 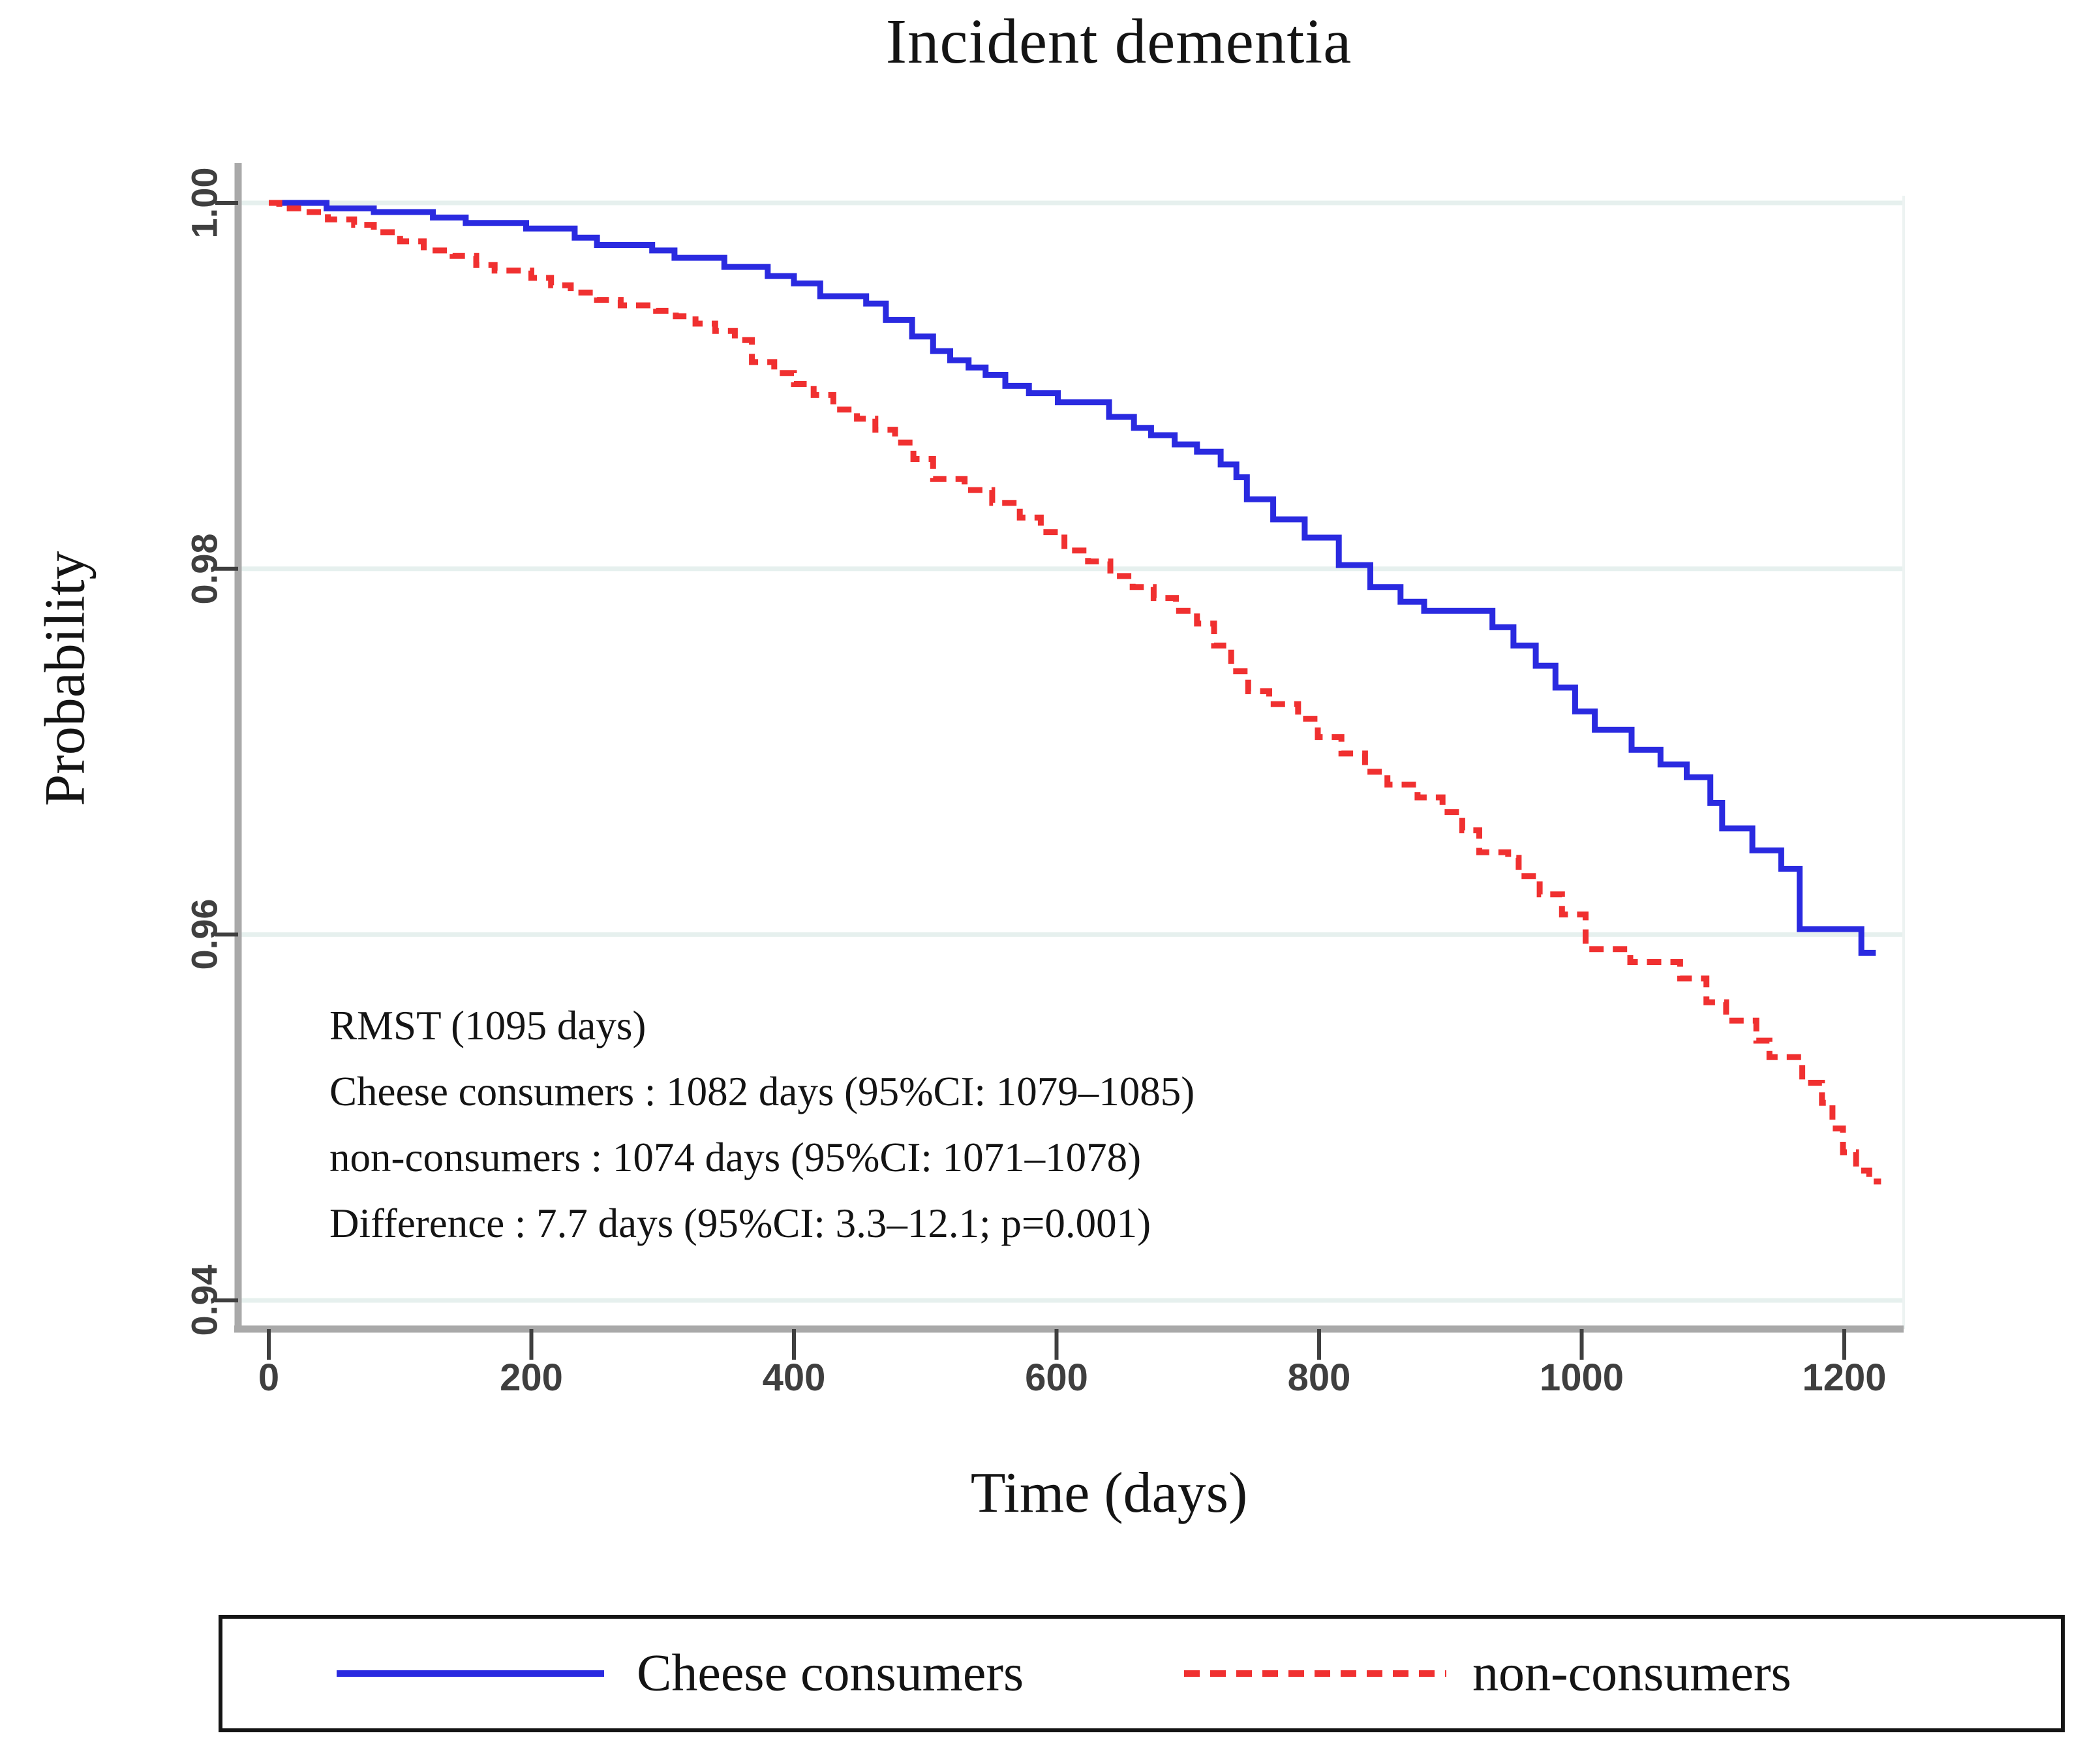 I want to click on x-tick-label-1000: 1000, so click(x=1581, y=1378).